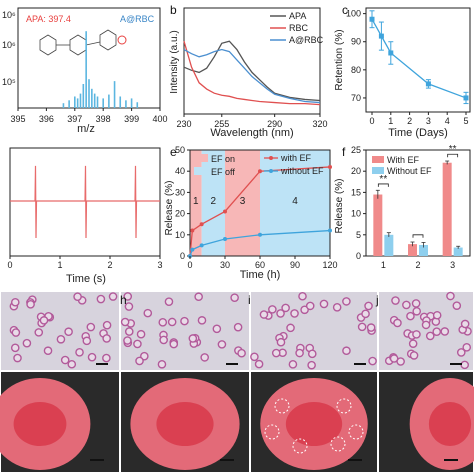 Image resolution: width=474 pixels, height=474 pixels. I want to click on panel-c-series-line, so click(419, 58).